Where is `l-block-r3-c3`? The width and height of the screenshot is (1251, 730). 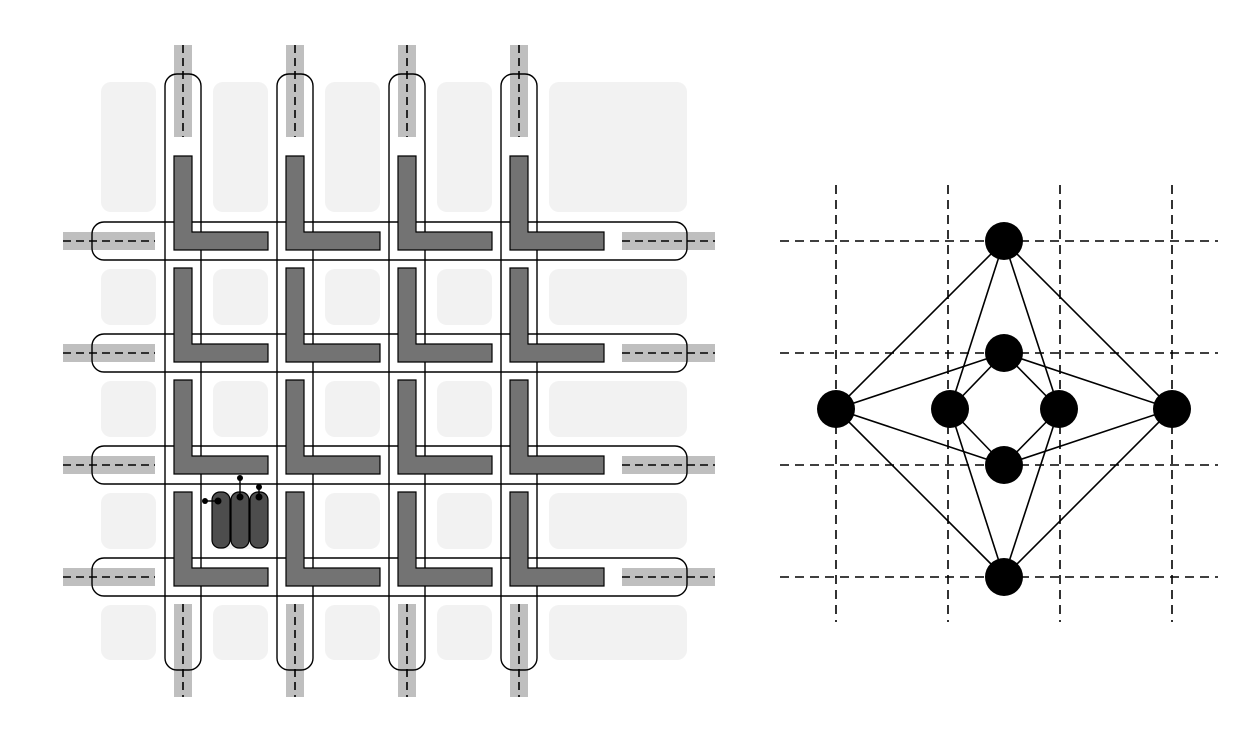 l-block-r3-c3 is located at coordinates (557, 539).